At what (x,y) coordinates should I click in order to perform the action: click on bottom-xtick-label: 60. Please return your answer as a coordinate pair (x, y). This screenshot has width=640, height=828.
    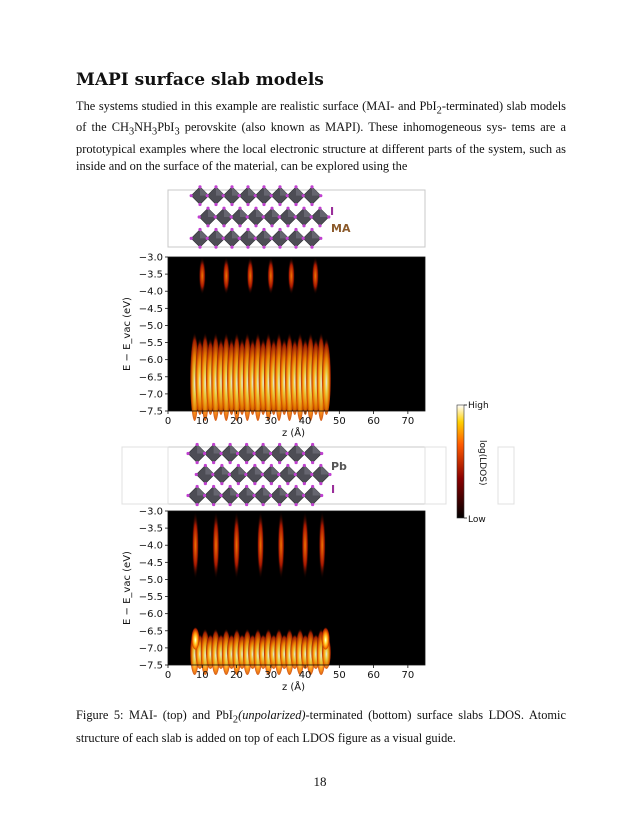
    Looking at the image, I should click on (373, 675).